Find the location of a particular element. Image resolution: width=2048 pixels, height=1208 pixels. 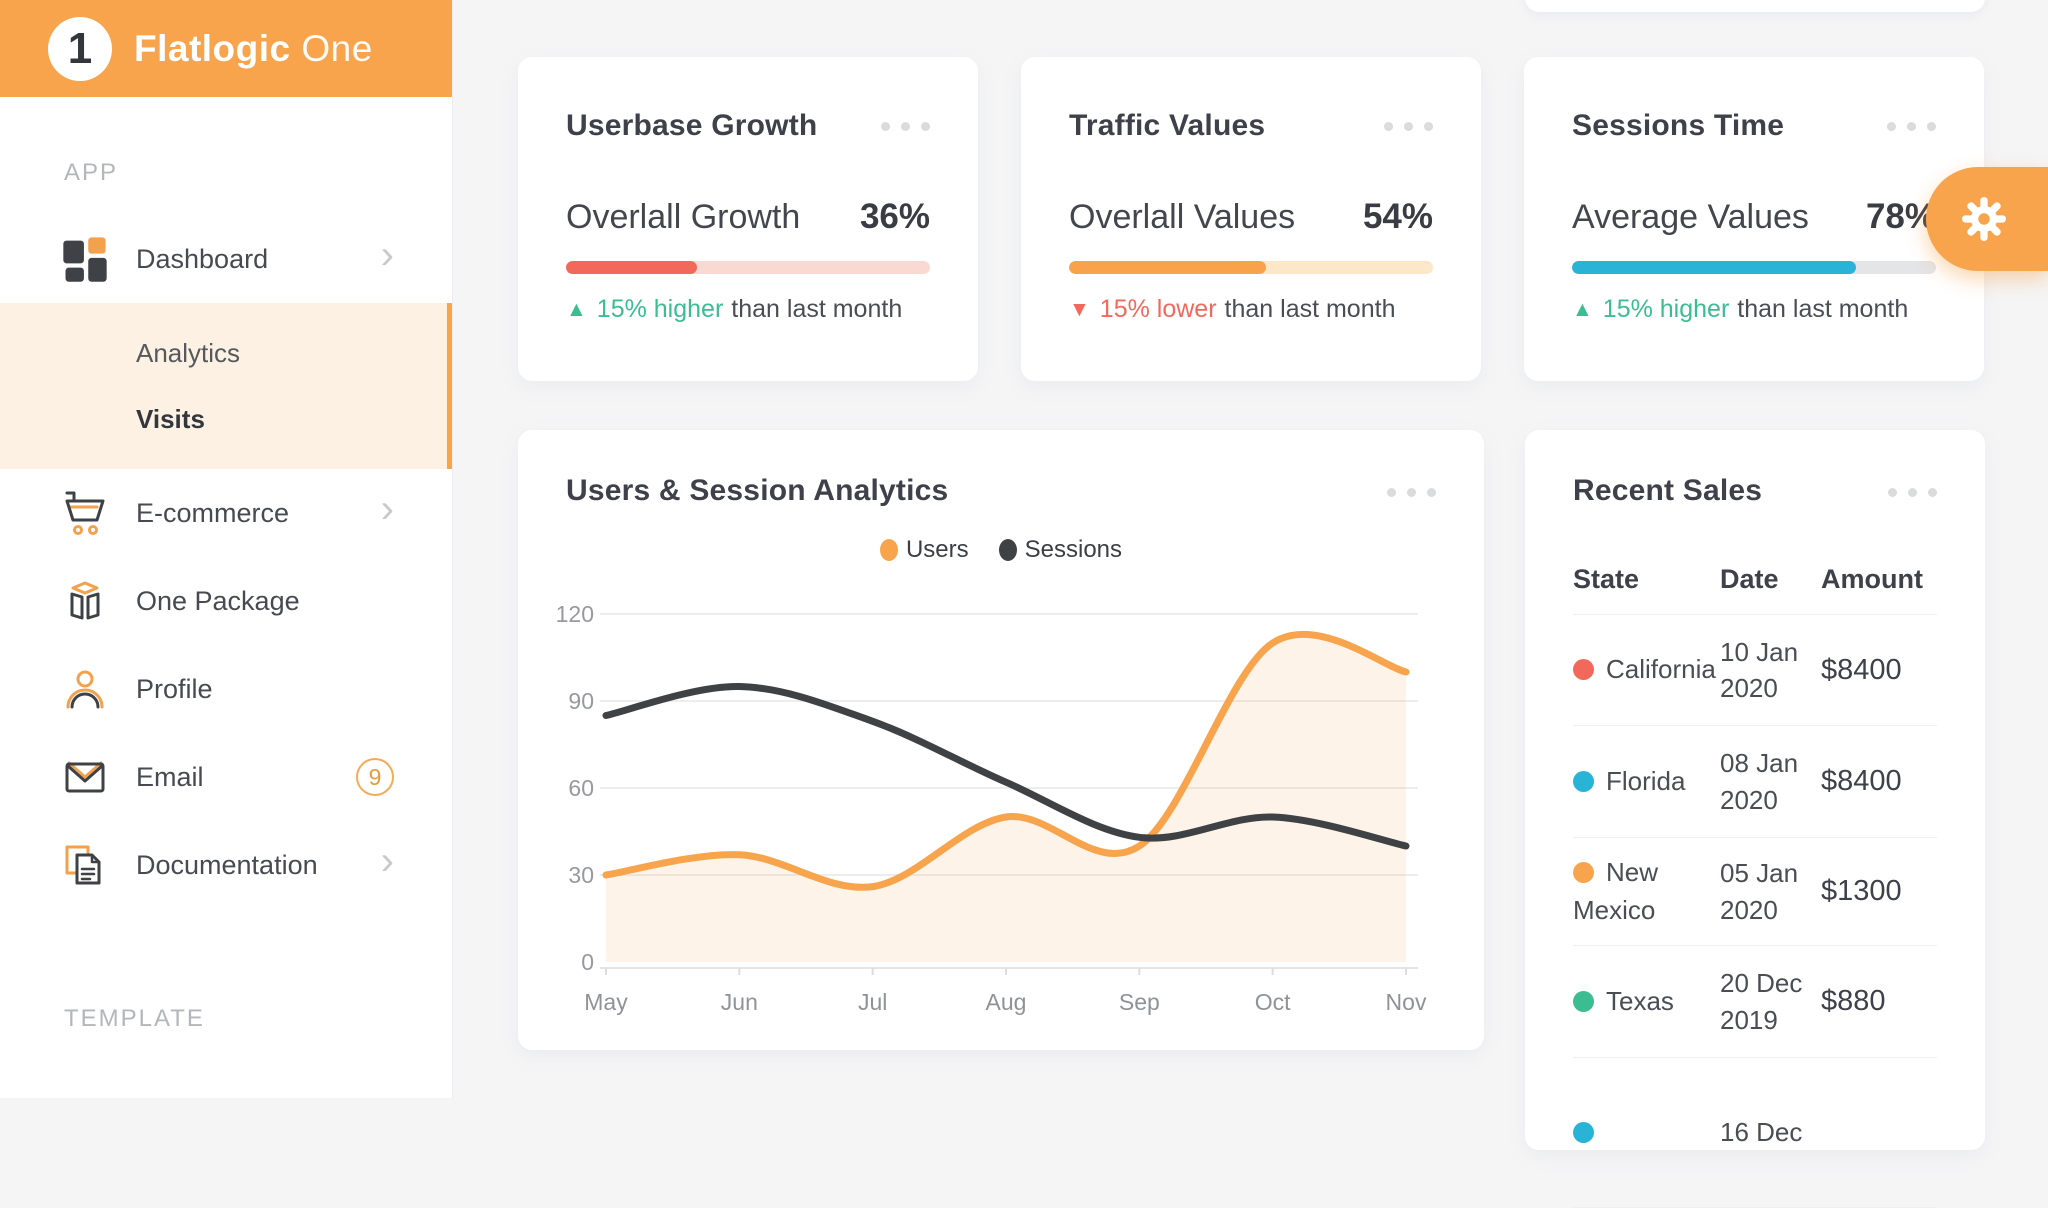

sidebar-item-wrap: Documentation › is located at coordinates (226, 865).